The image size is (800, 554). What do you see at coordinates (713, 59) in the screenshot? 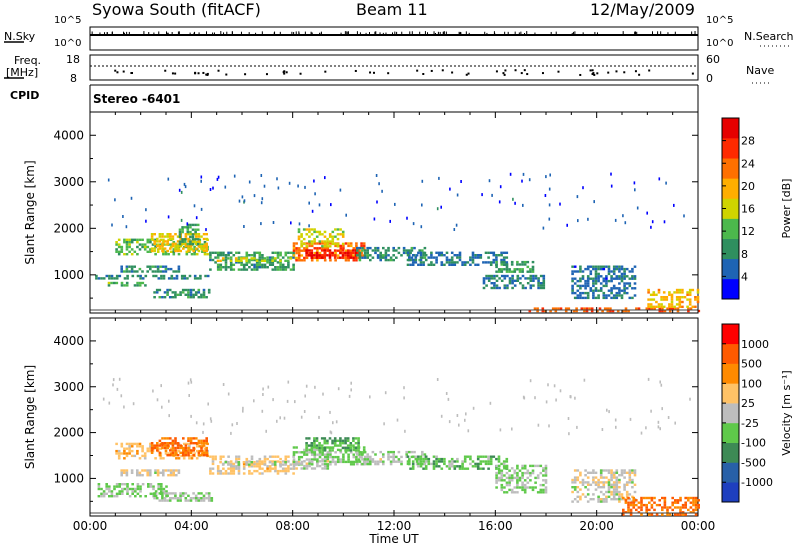
I see `freq-right-top-tick: 60` at bounding box center [713, 59].